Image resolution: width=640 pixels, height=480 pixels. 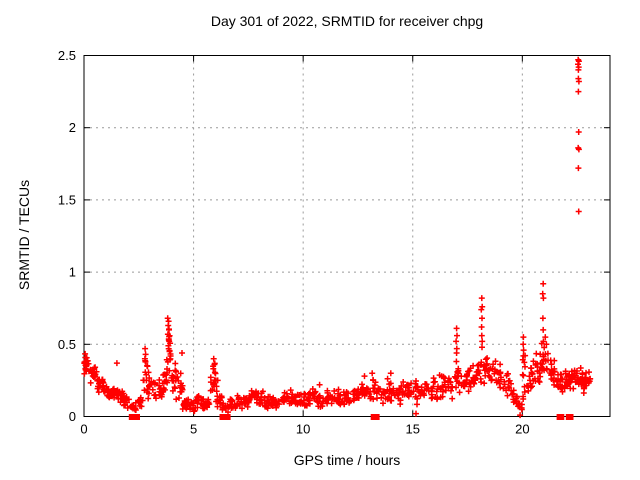 What do you see at coordinates (303, 429) in the screenshot?
I see `x-tick-label: 10` at bounding box center [303, 429].